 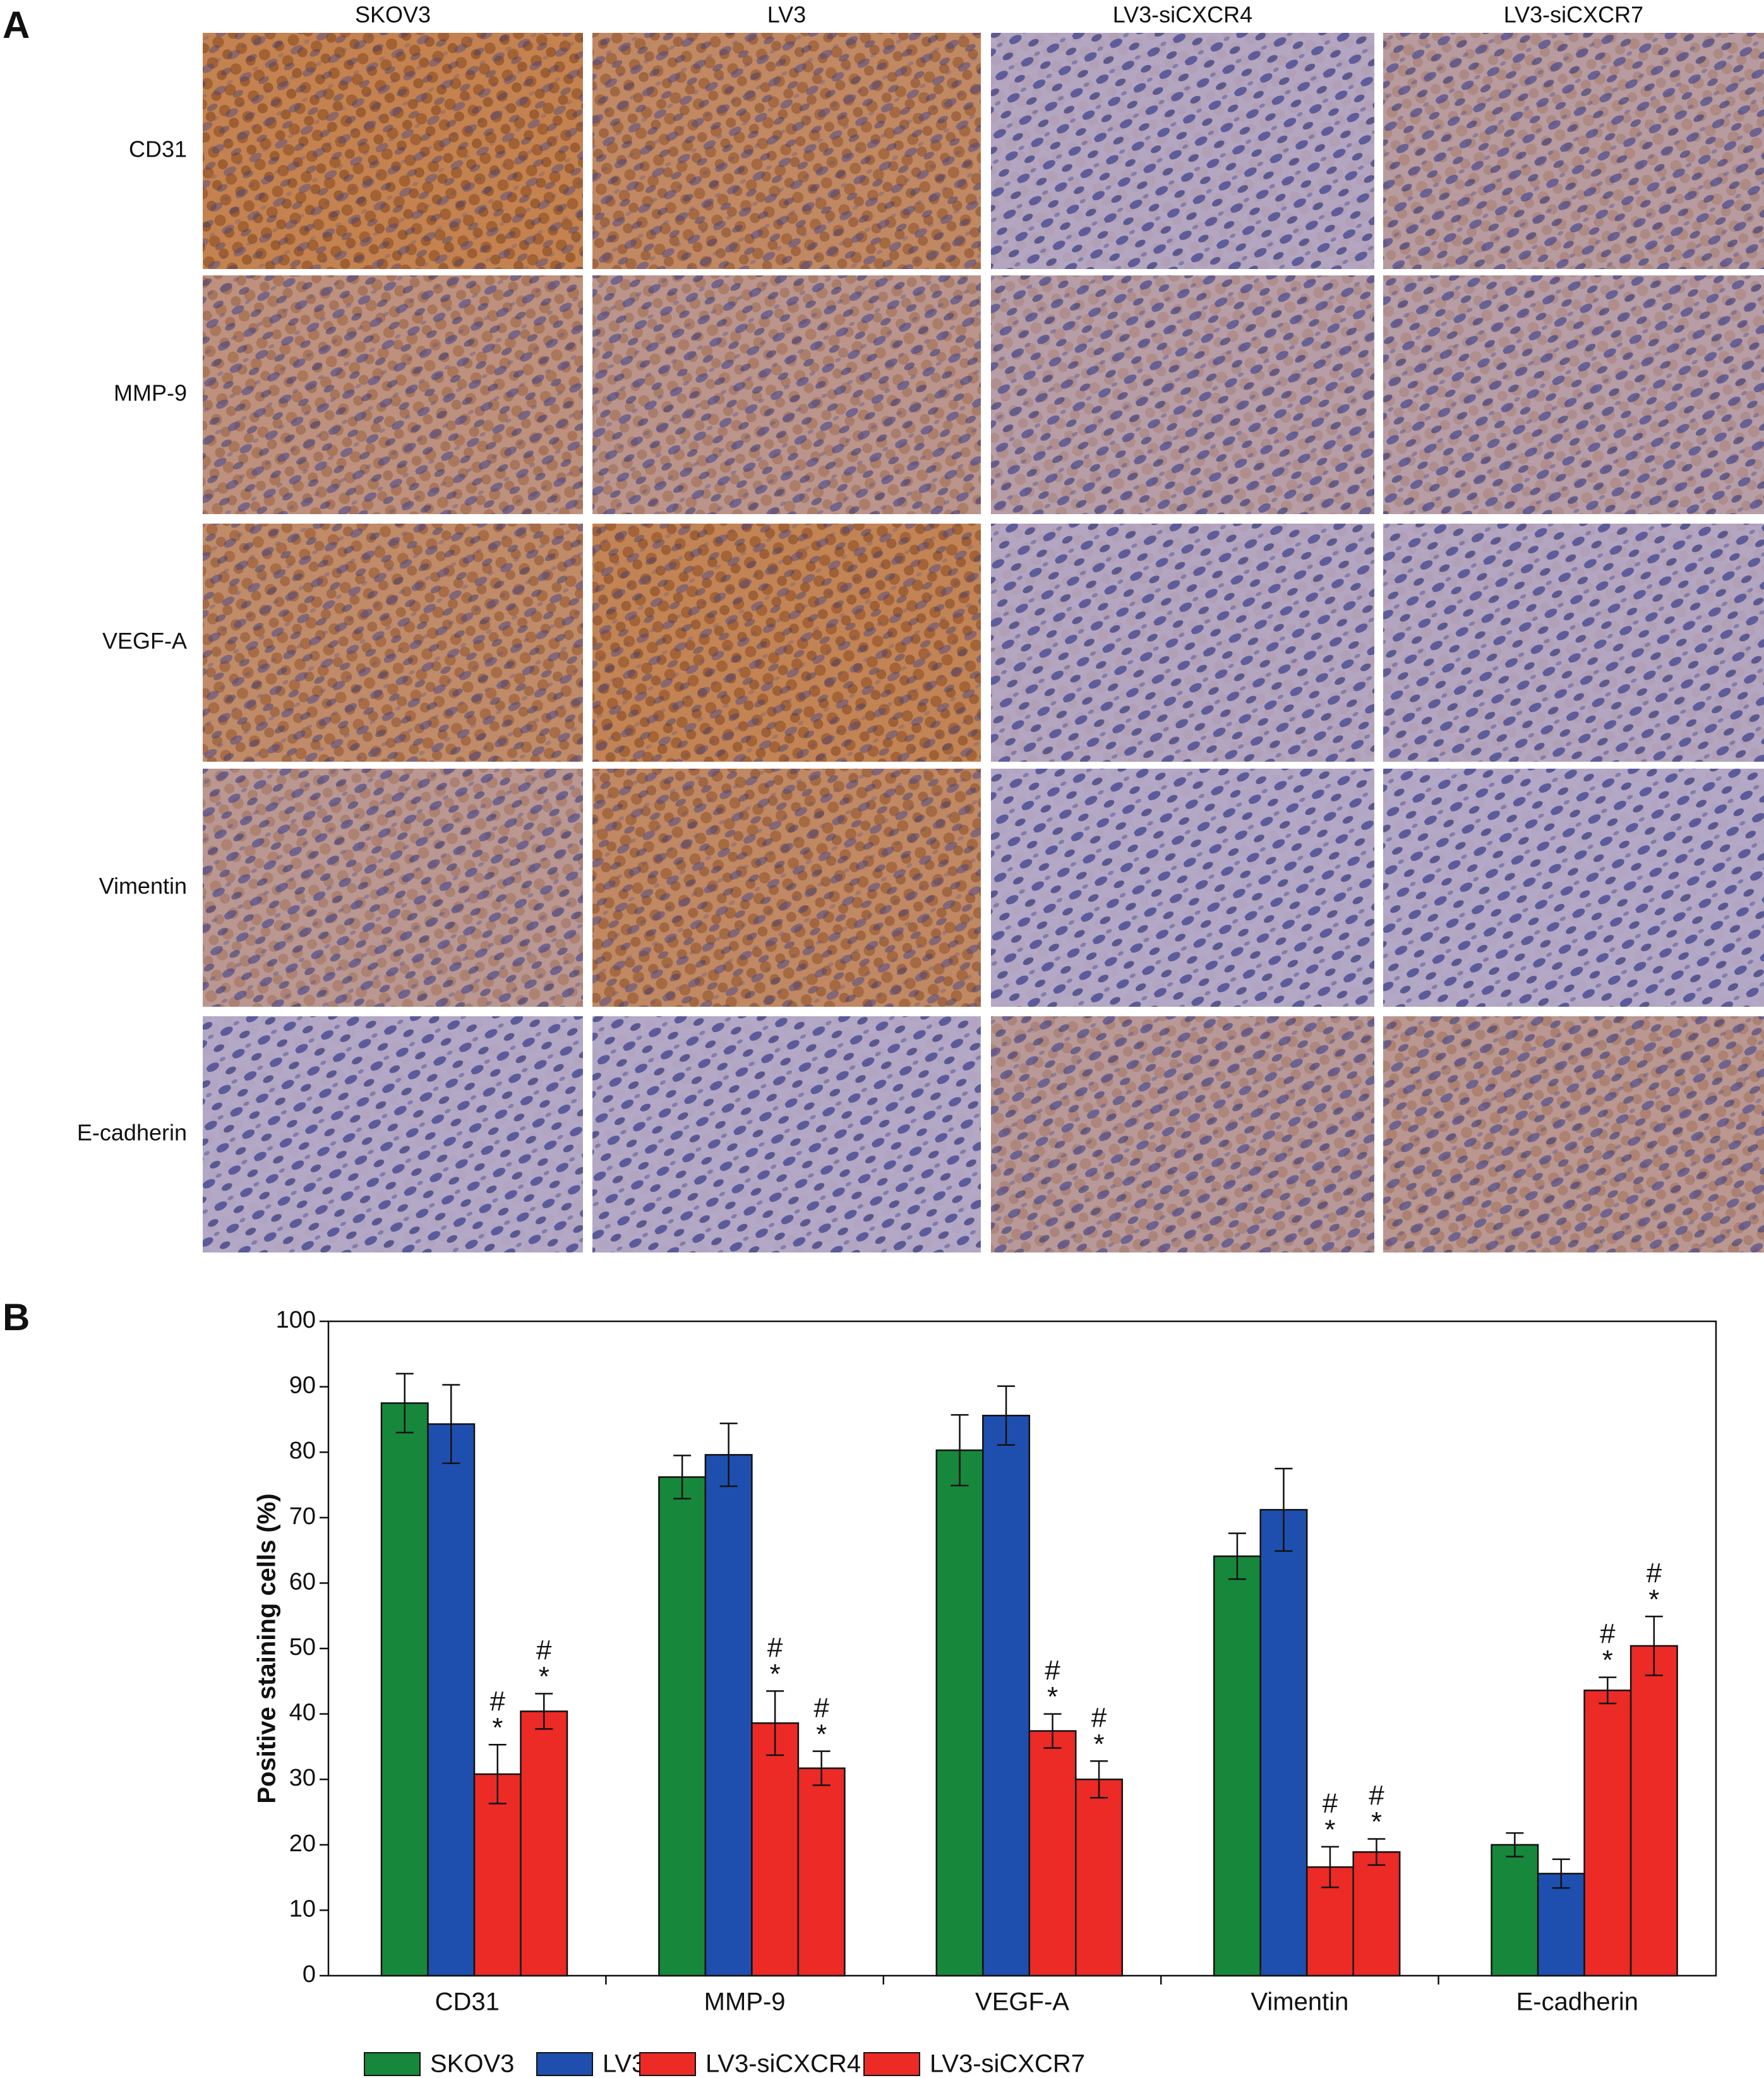 What do you see at coordinates (1299, 2002) in the screenshot?
I see `x-tick-label: Vimentin` at bounding box center [1299, 2002].